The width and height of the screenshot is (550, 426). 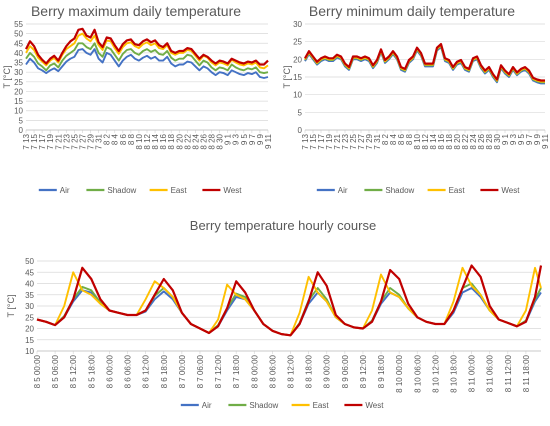 I want to click on x-tick-label: 8 6 18:00, so click(x=164, y=371).